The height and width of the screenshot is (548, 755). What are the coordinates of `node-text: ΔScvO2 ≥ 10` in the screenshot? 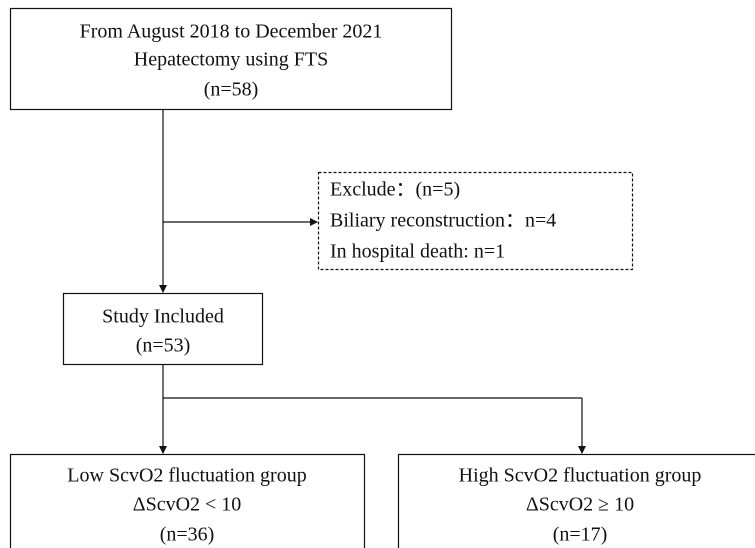 It's located at (580, 505).